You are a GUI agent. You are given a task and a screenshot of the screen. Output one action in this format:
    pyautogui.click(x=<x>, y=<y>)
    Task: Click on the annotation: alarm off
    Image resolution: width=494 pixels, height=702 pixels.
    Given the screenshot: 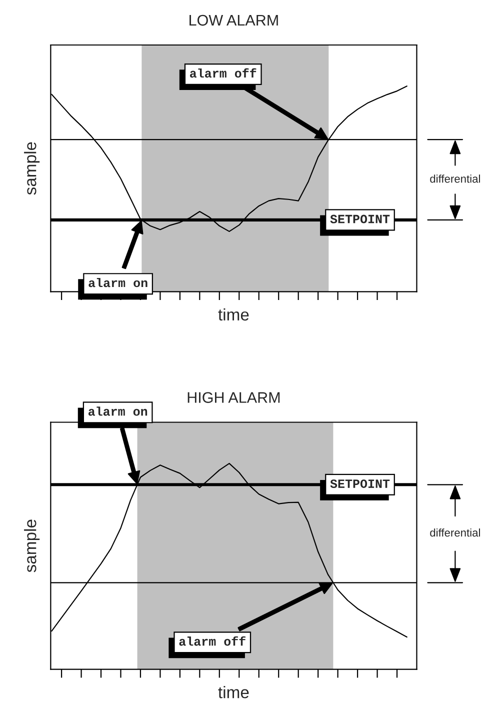 What is the action you would take?
    pyautogui.click(x=212, y=641)
    